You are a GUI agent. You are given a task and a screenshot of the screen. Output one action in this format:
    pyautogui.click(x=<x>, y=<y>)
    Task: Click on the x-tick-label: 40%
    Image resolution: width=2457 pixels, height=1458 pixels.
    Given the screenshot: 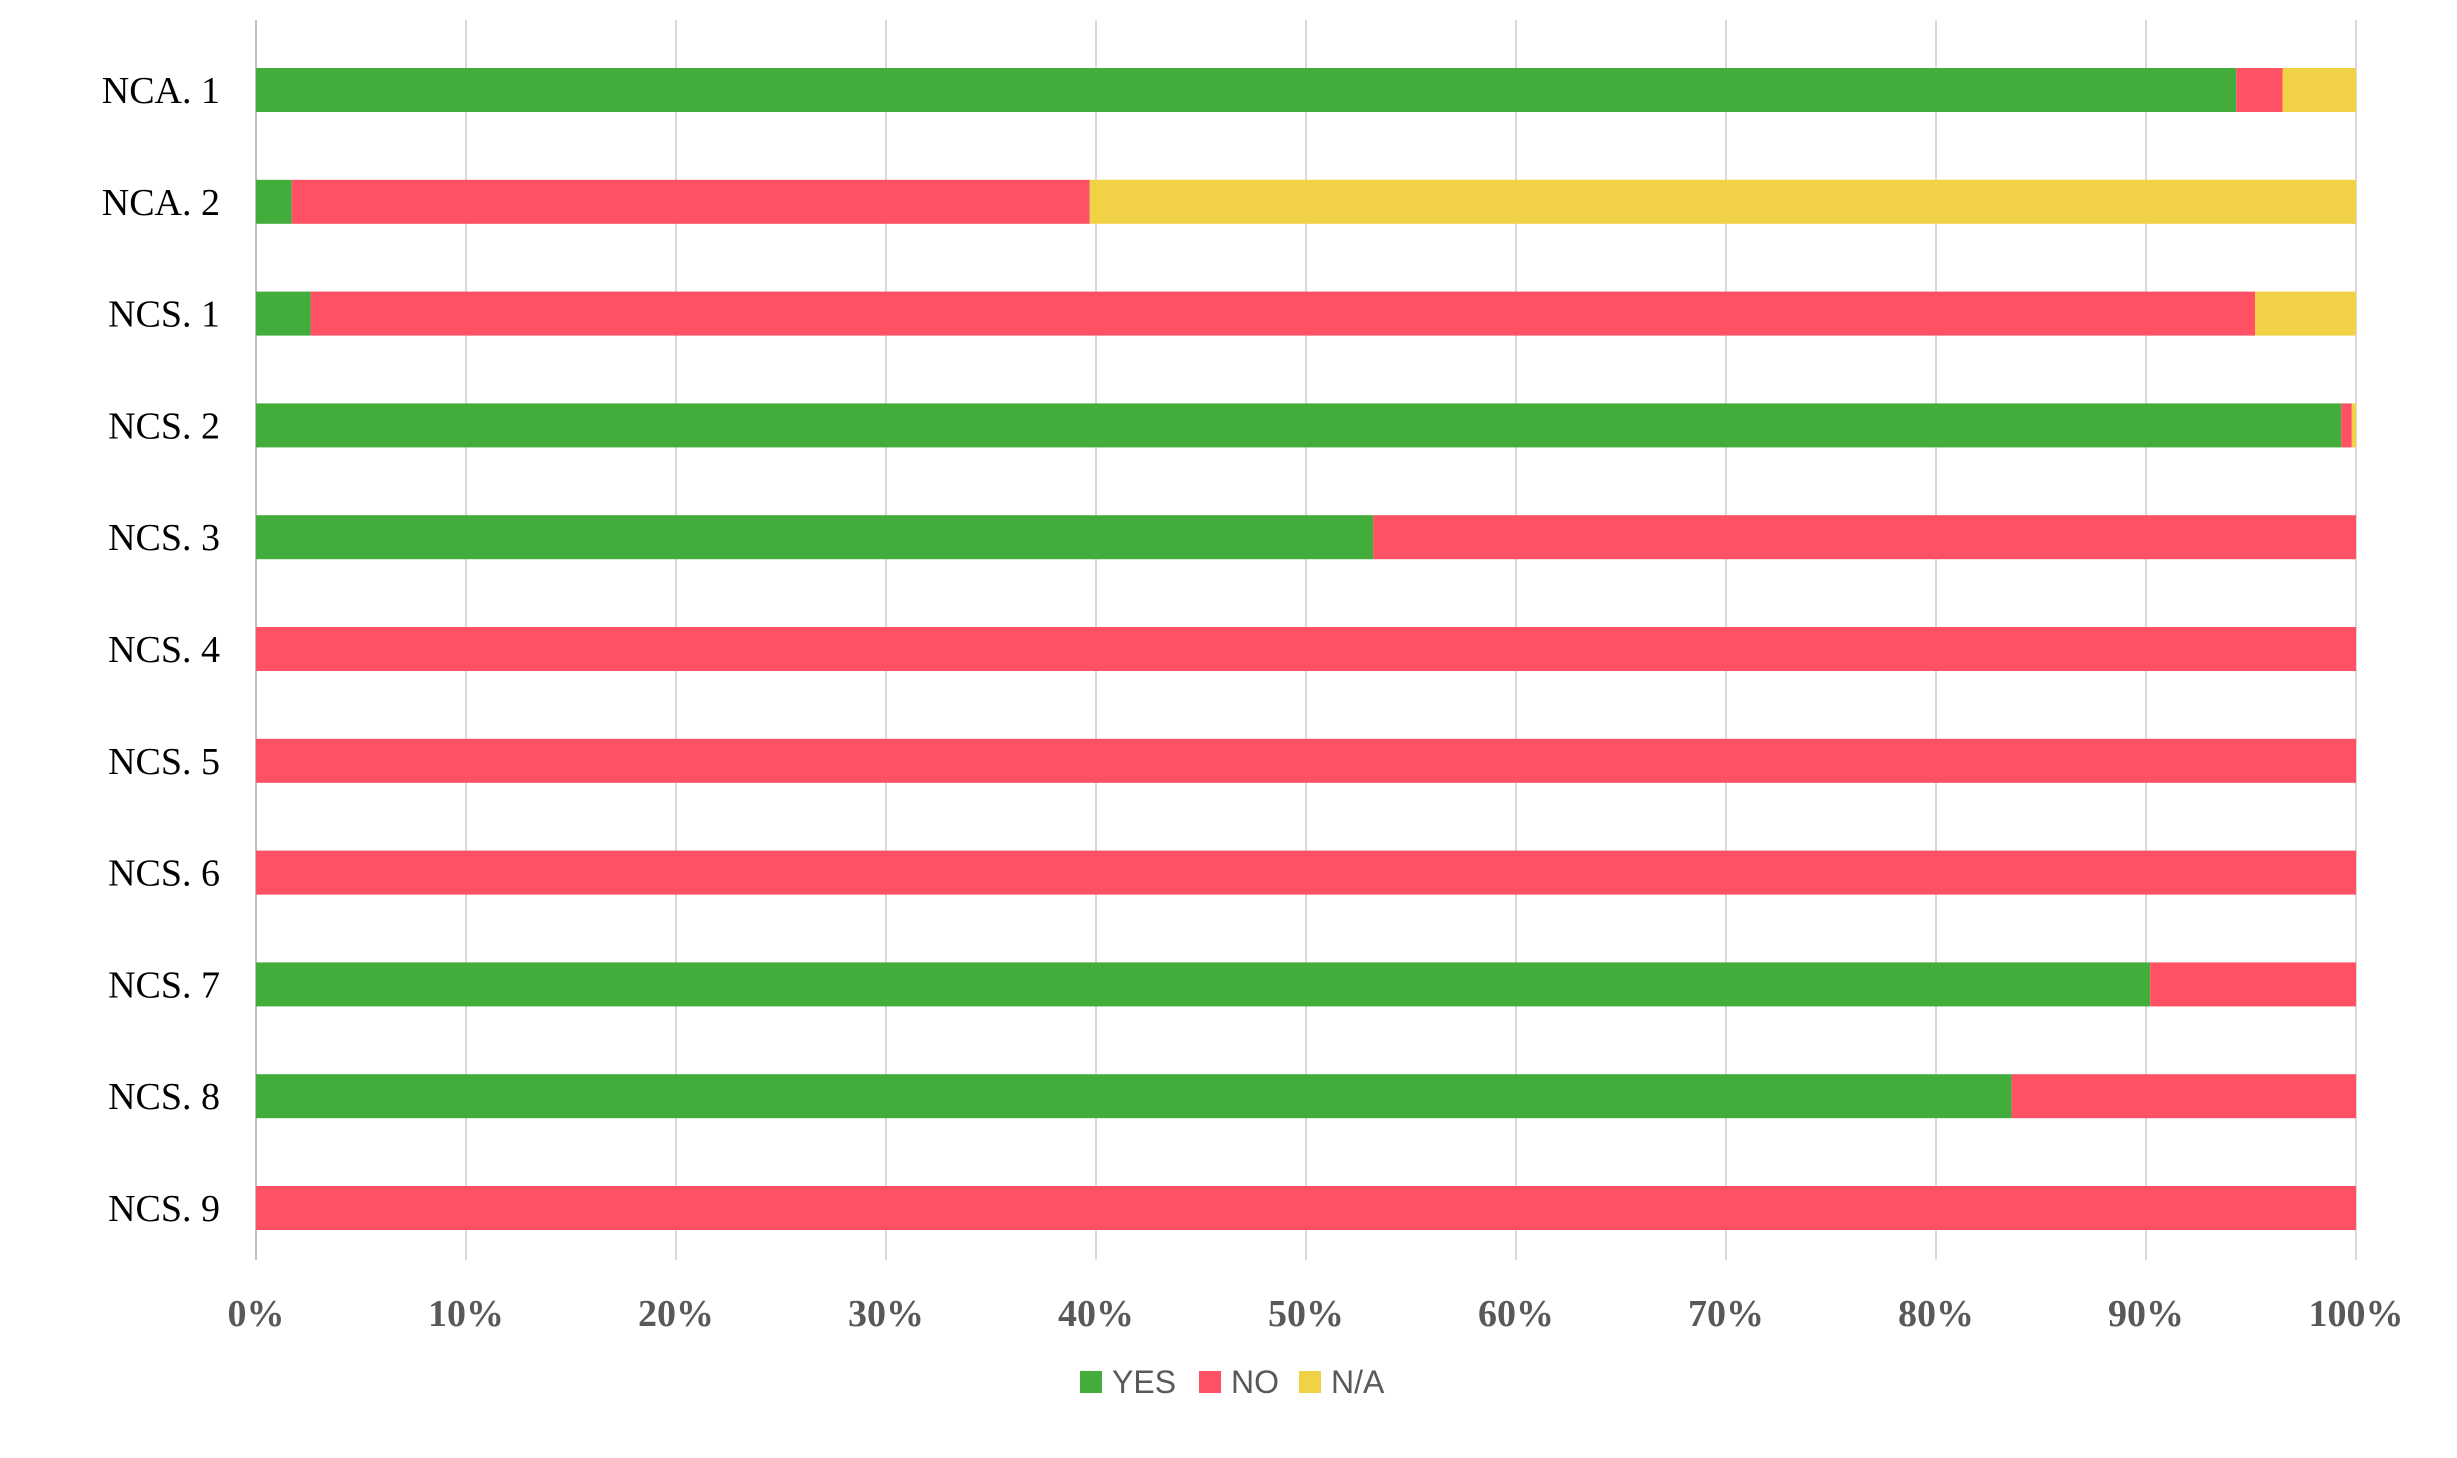 What is the action you would take?
    pyautogui.click(x=1096, y=1314)
    